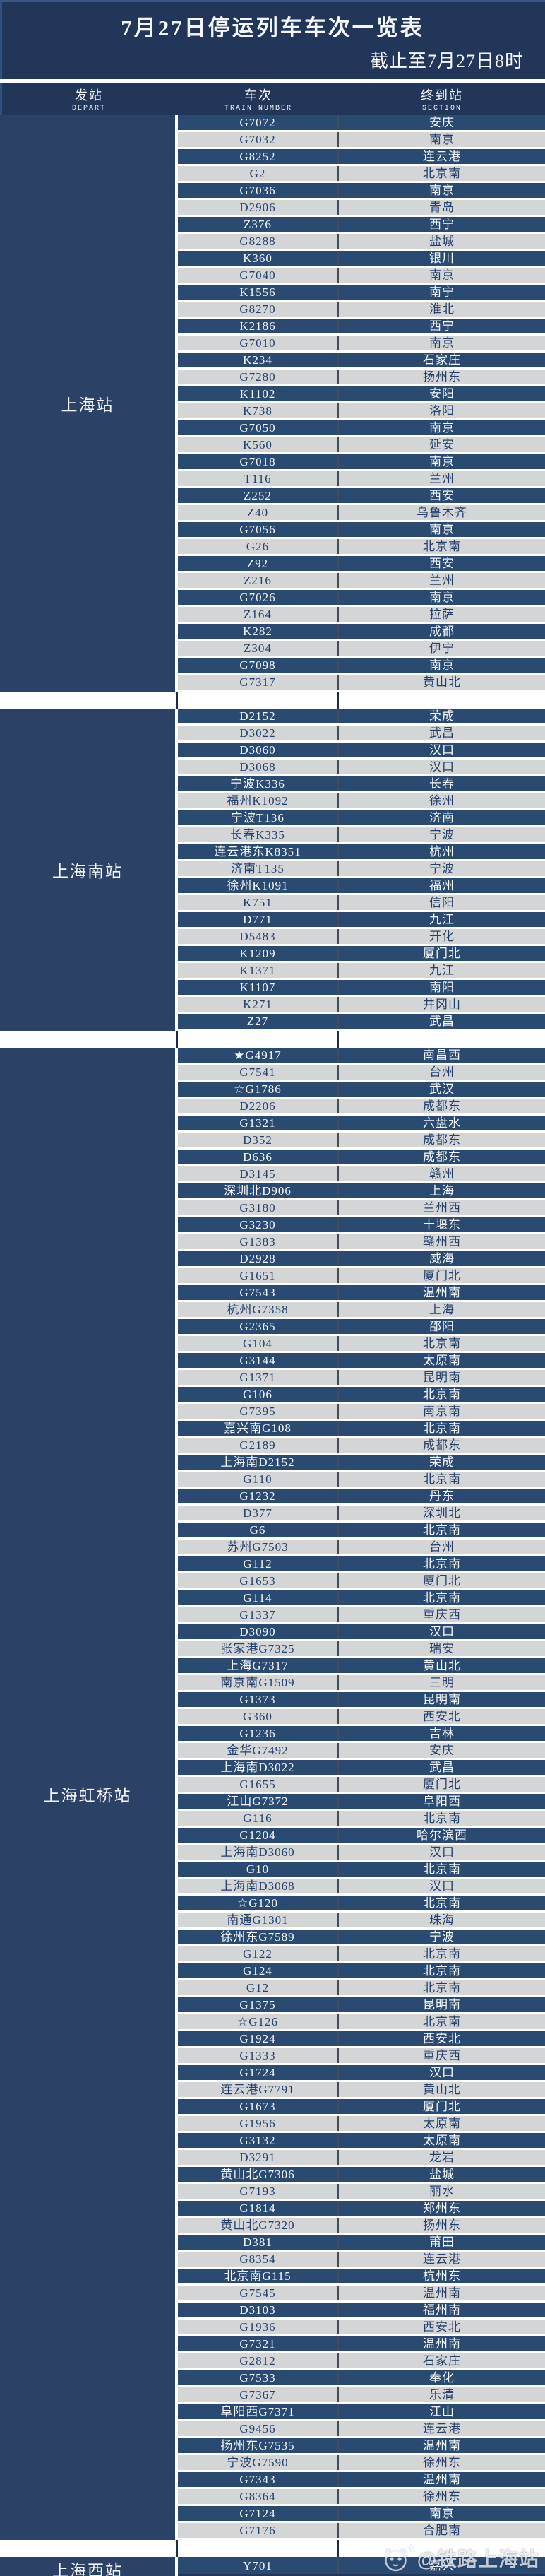  Describe the element at coordinates (258, 783) in the screenshot. I see `train-number-cell: 宁波K336` at that location.